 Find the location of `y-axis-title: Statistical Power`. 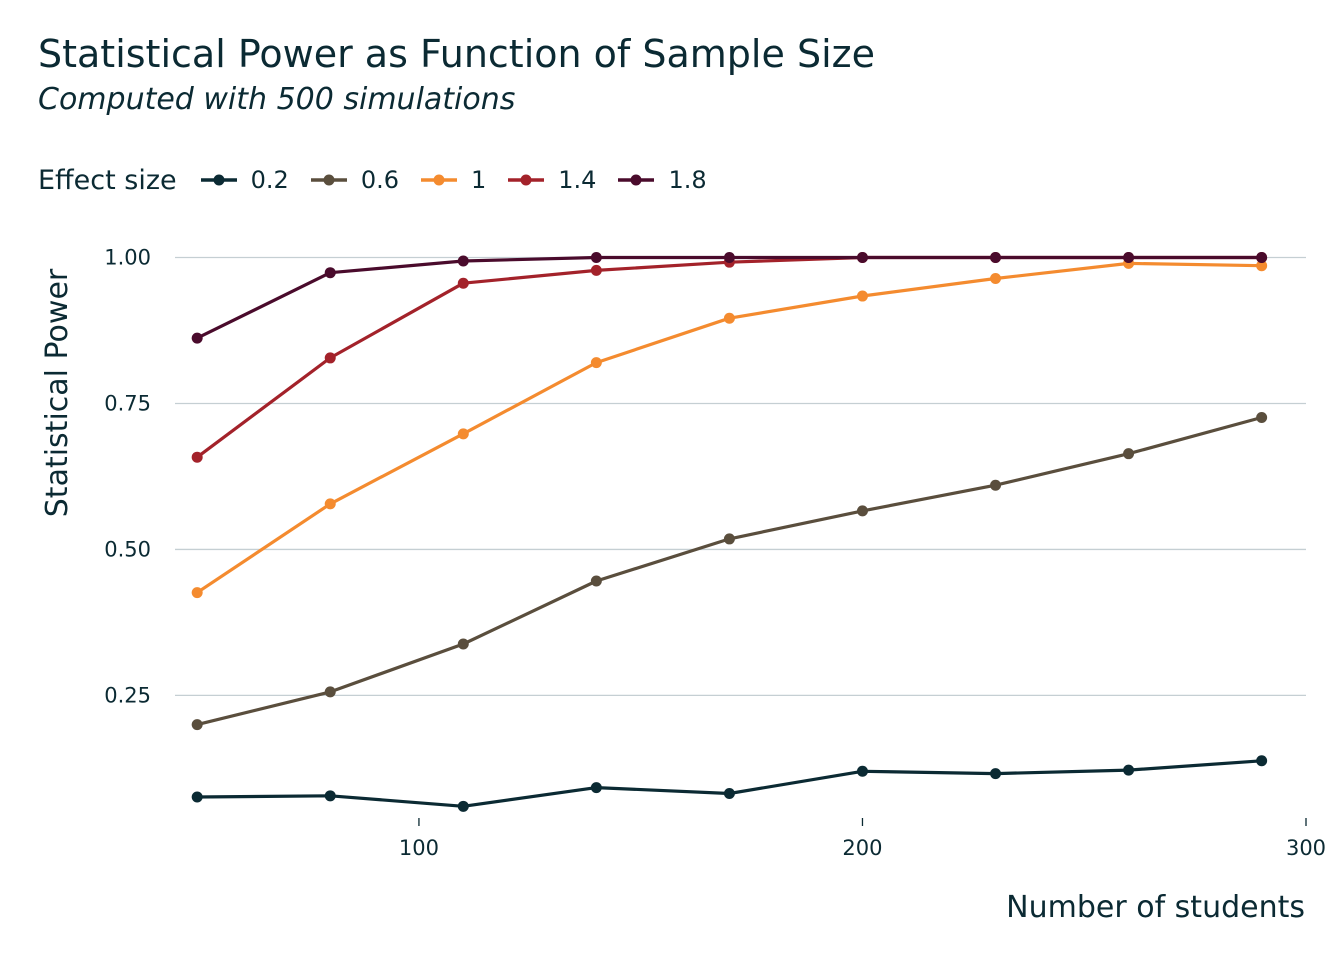

y-axis-title: Statistical Power is located at coordinates (57, 392).